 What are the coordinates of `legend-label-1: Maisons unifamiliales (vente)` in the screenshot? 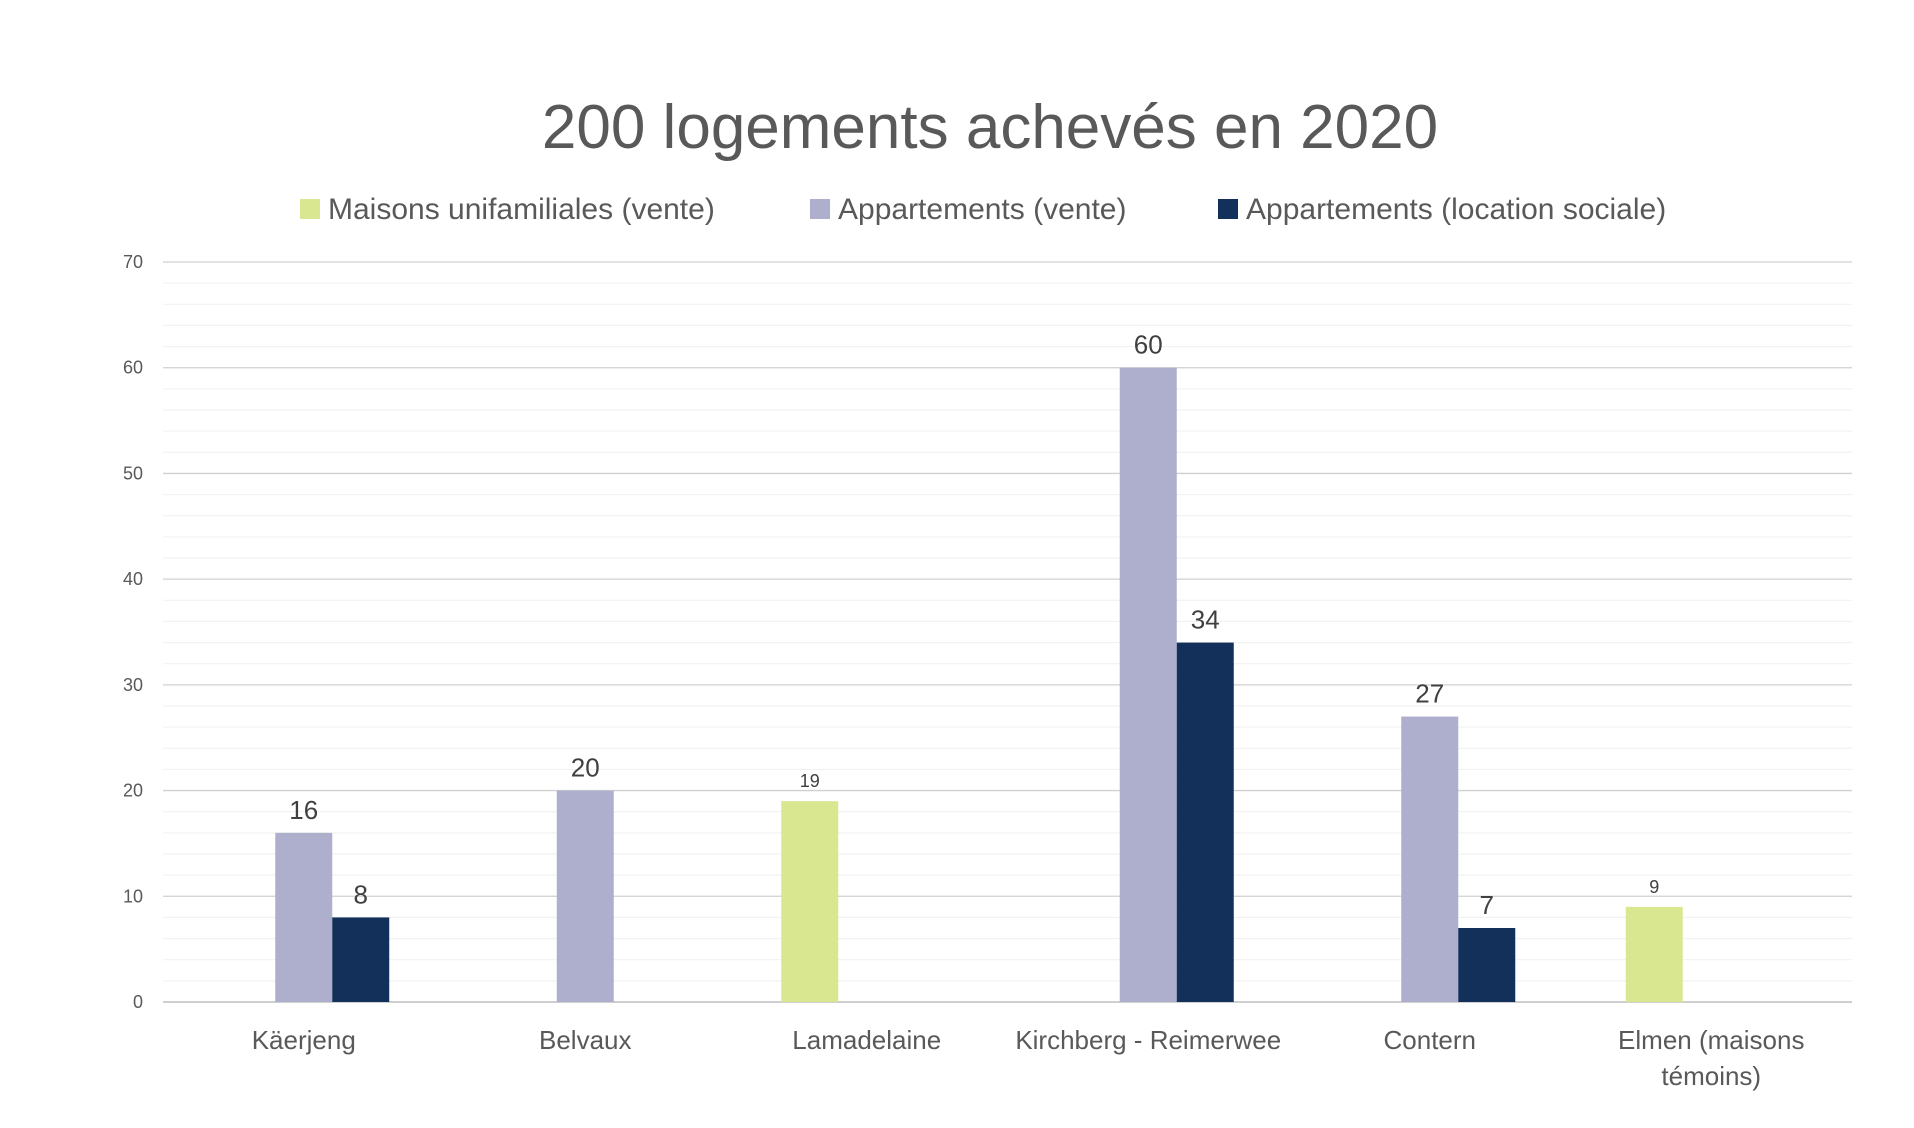 It's located at (521, 209).